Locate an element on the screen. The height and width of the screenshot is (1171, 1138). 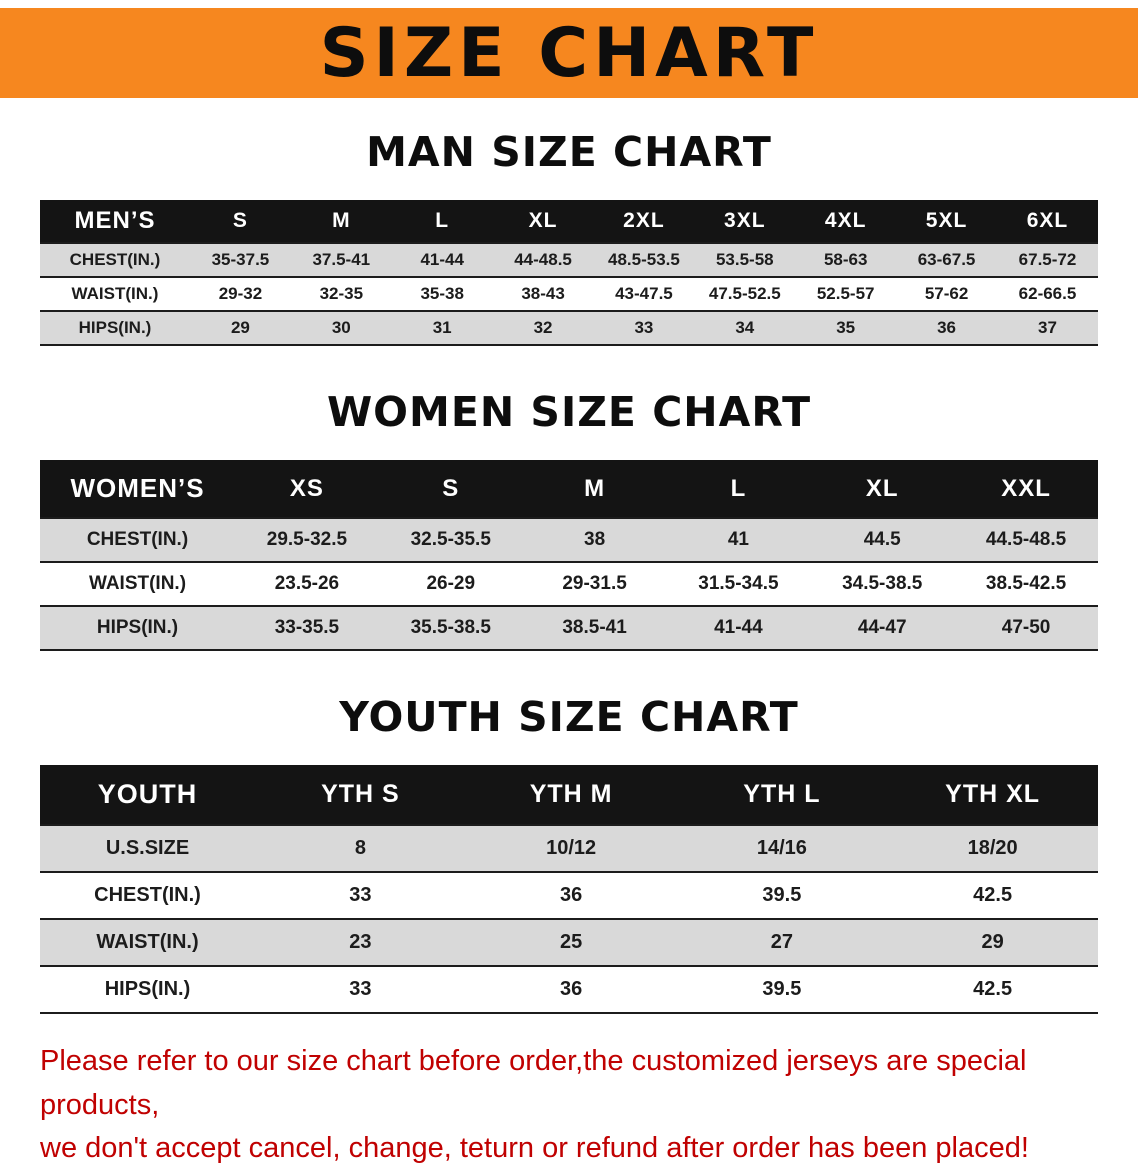
size-value: 47-50 is located at coordinates (1026, 627).